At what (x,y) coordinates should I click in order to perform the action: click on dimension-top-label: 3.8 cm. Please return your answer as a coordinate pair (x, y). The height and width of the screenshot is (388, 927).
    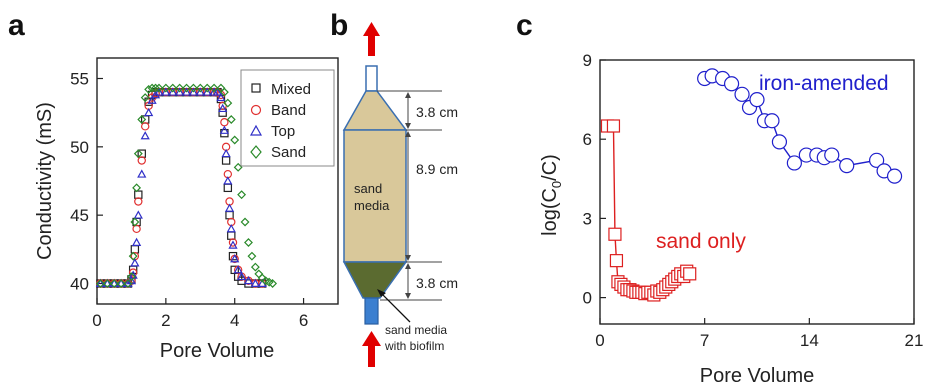
    Looking at the image, I should click on (437, 112).